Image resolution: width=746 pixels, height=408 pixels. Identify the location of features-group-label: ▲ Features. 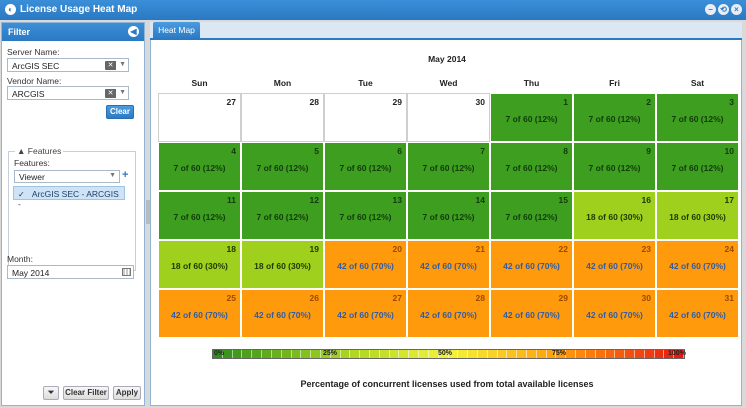
(39, 151).